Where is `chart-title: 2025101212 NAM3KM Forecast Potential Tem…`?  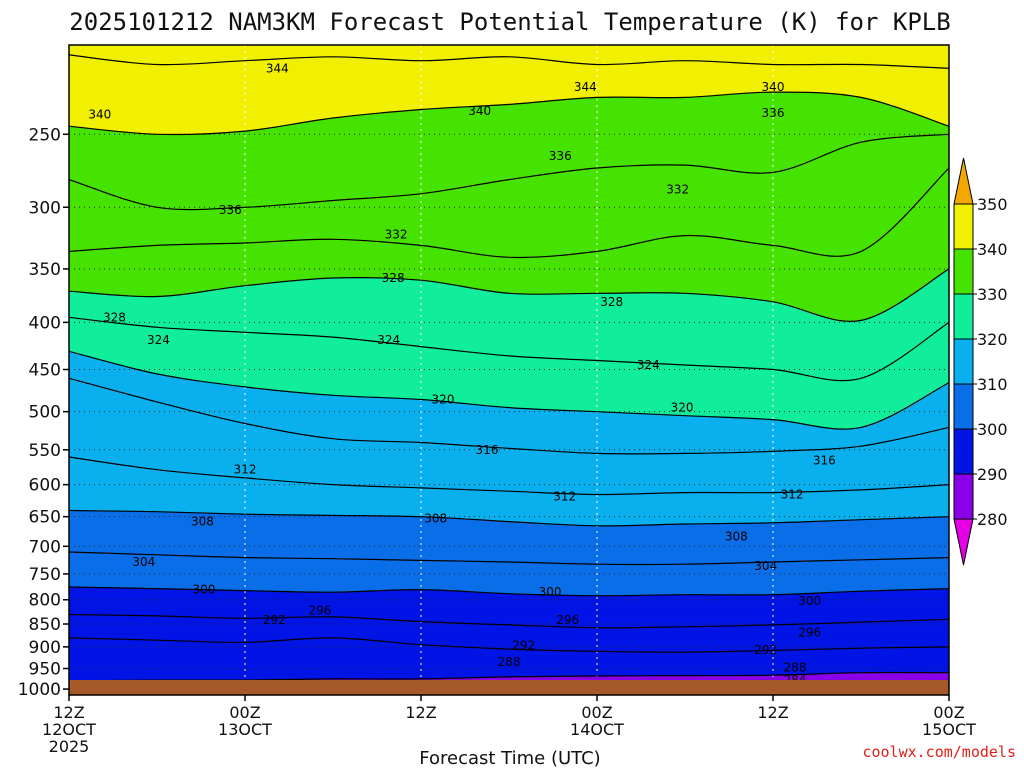 chart-title: 2025101212 NAM3KM Forecast Potential Tem… is located at coordinates (509, 22).